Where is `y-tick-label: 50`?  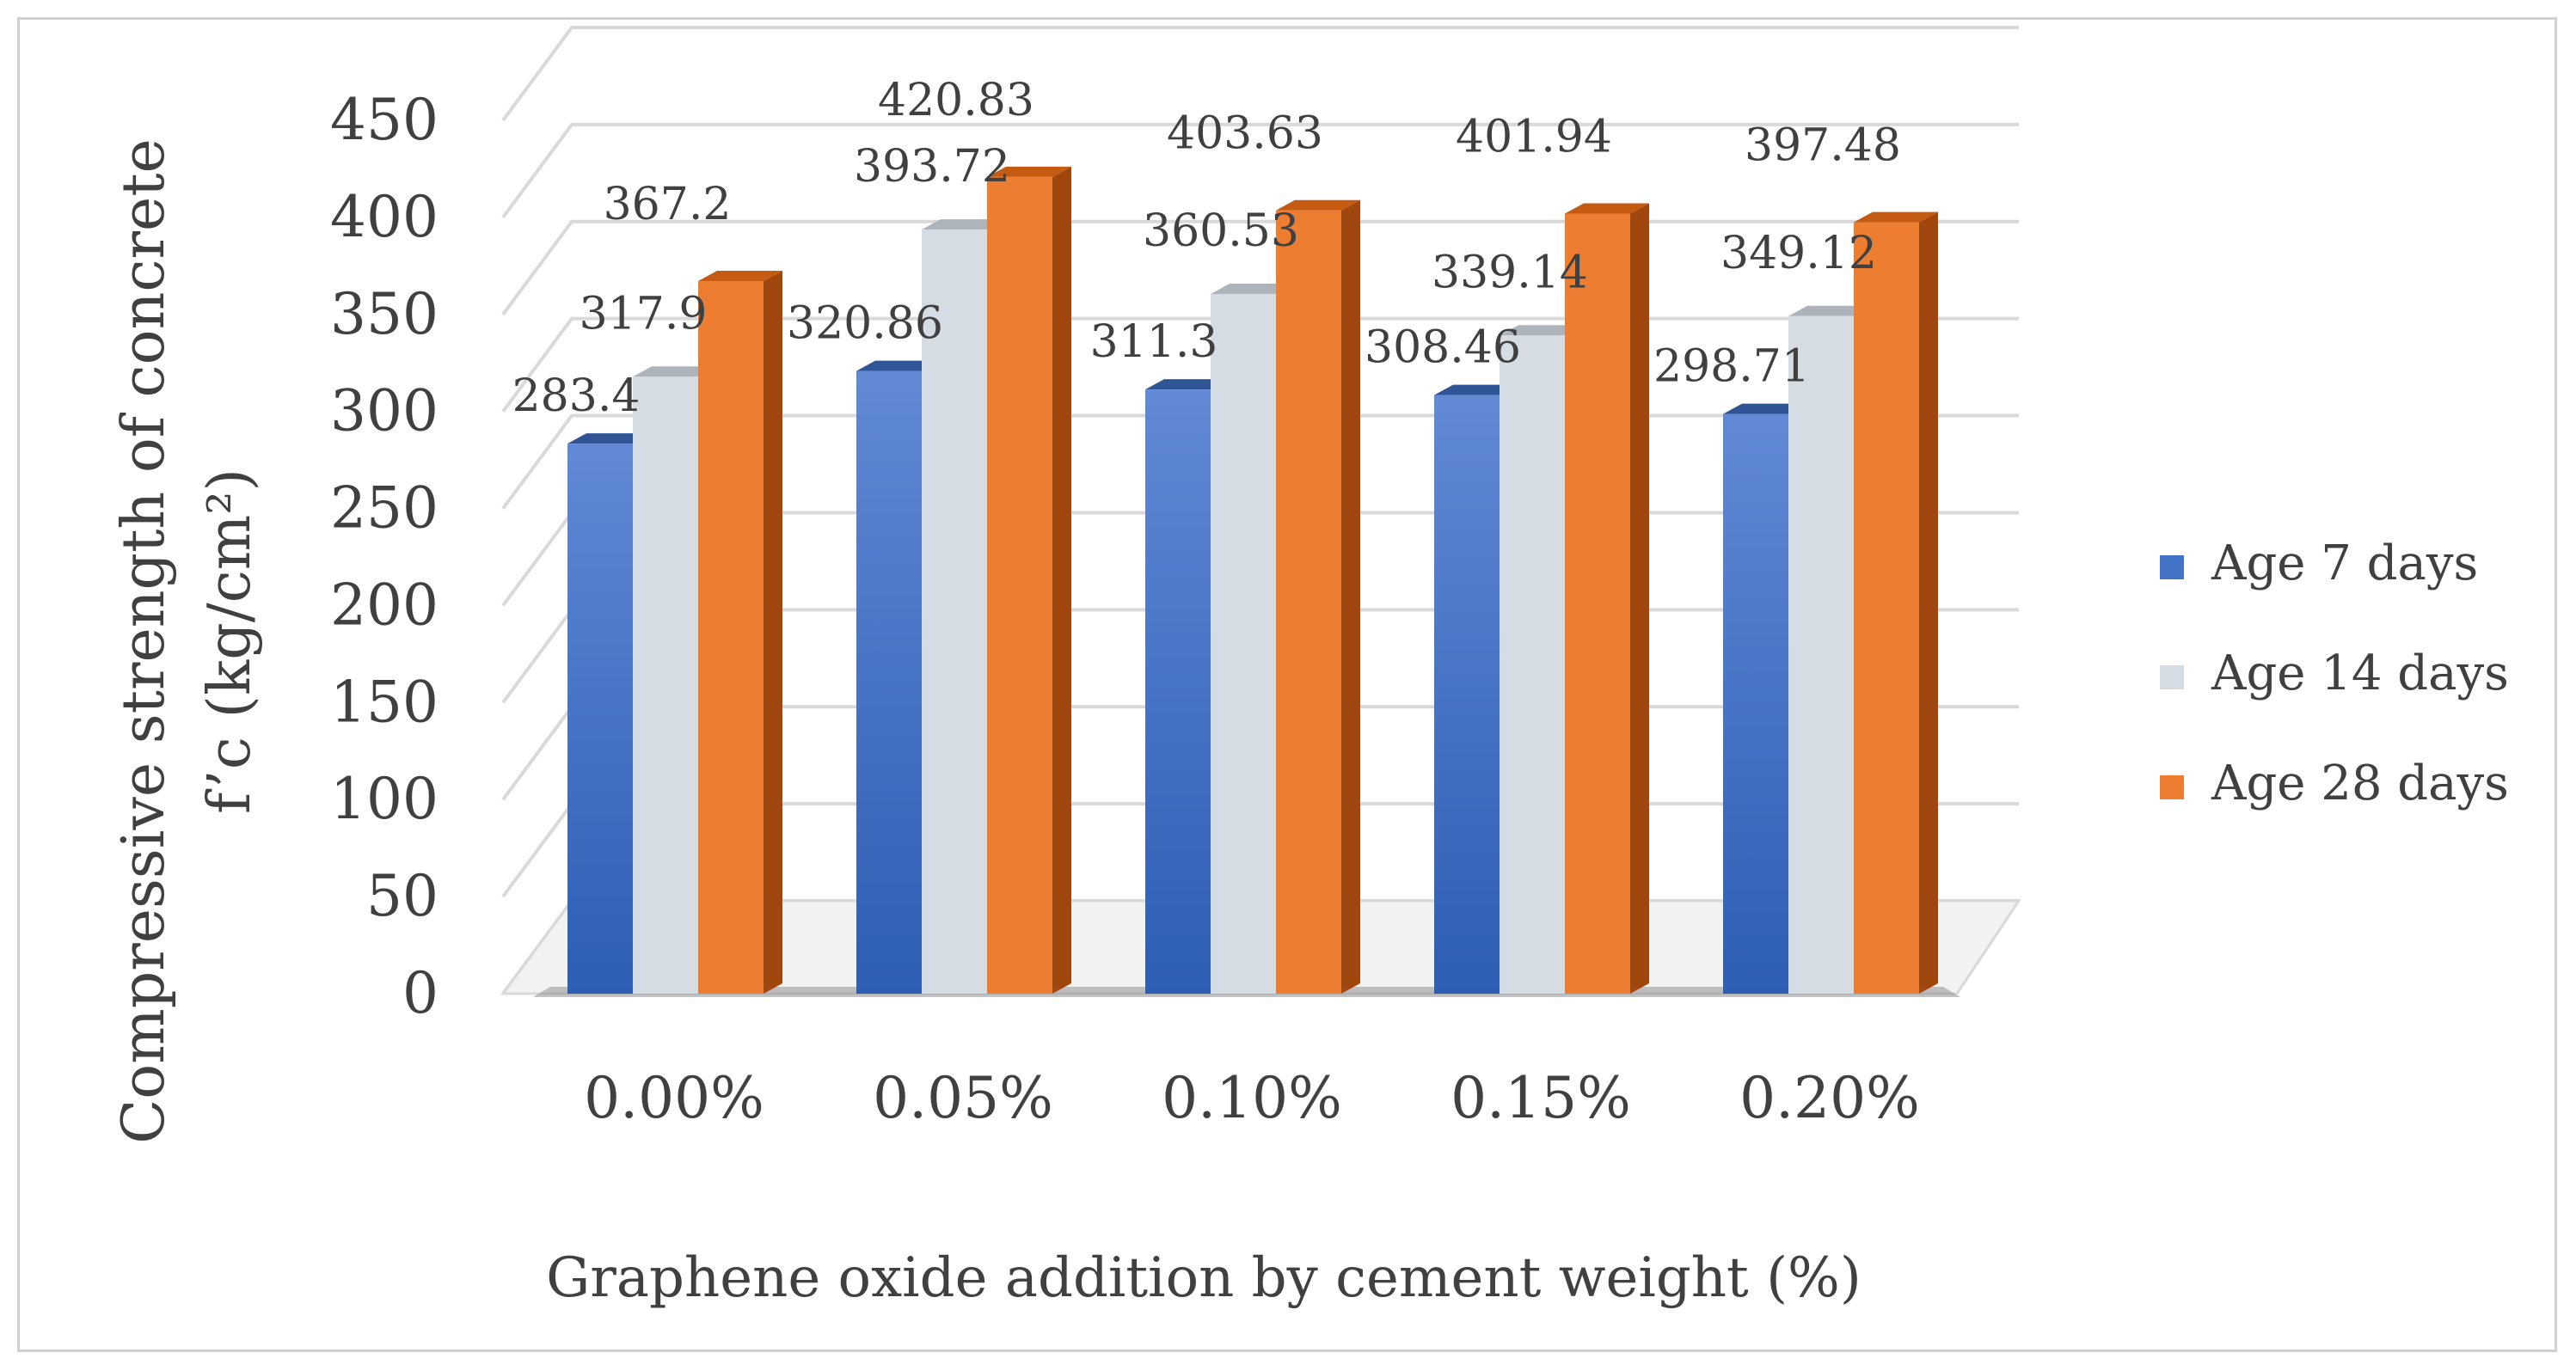
y-tick-label: 50 is located at coordinates (402, 896).